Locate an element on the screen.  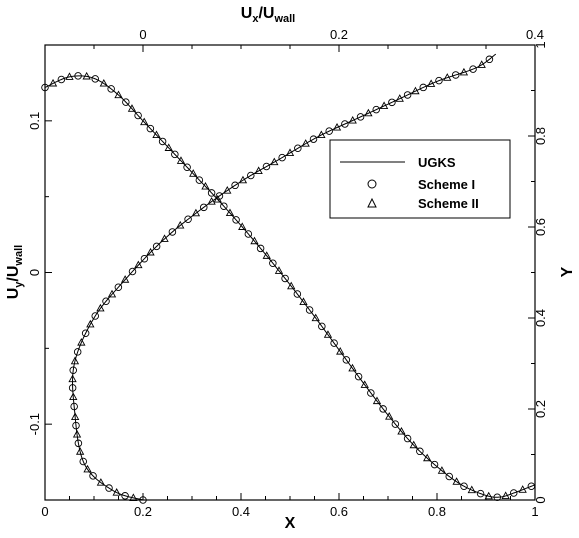
legend-scheme1-label: Scheme I is located at coordinates (446, 184).